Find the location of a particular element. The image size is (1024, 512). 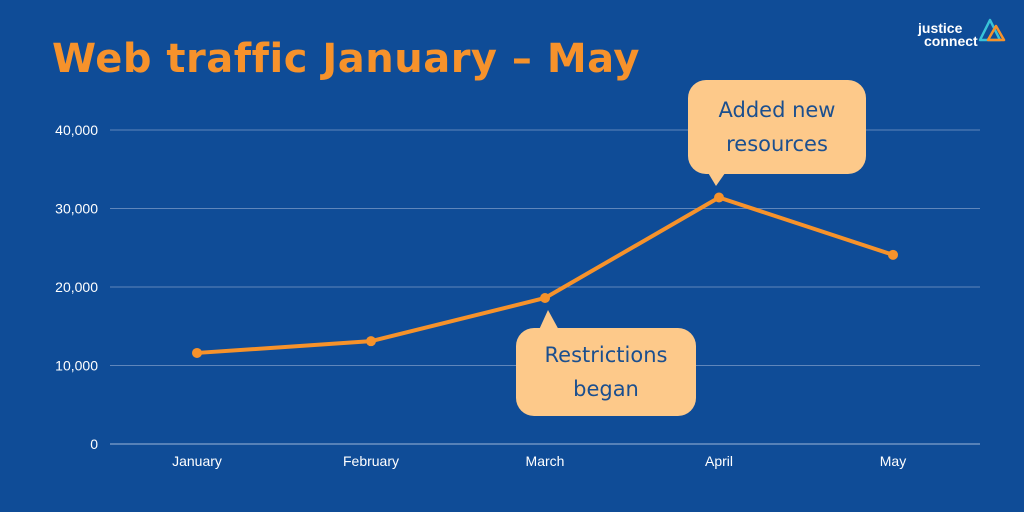

callout-april-line2: resources is located at coordinates (777, 144).